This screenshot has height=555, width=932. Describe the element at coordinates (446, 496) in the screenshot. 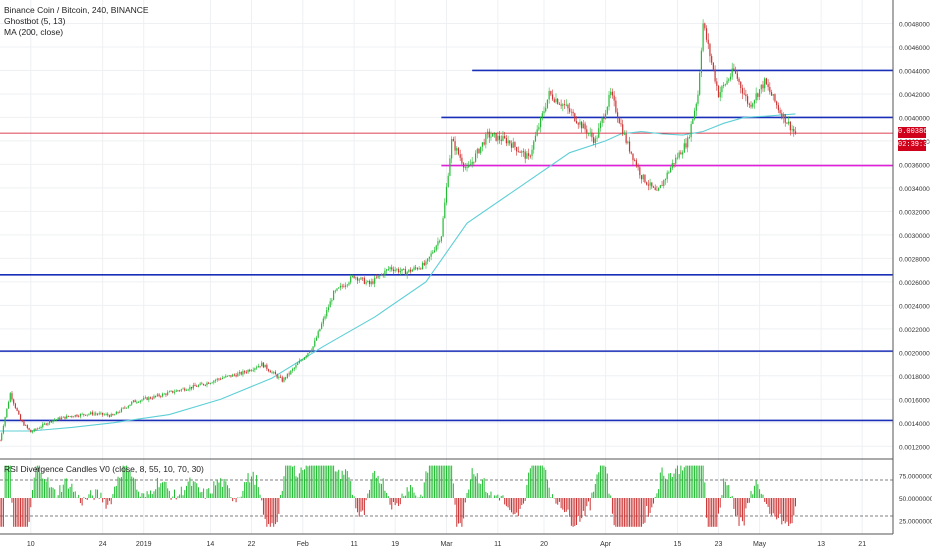

I see `rsi-panel-layer` at that location.